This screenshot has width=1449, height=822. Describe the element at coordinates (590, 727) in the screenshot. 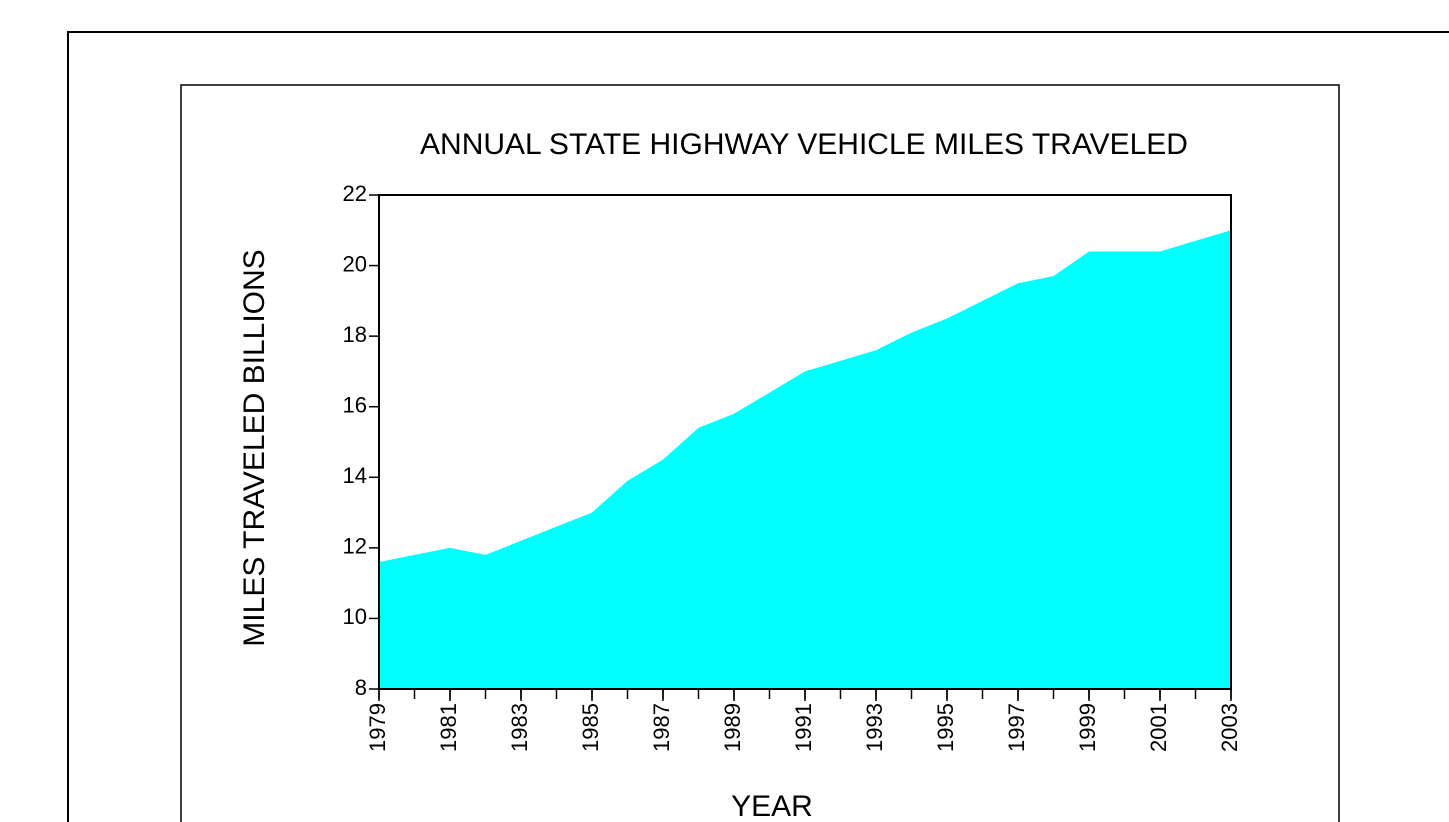

I see `x-tick-label: 1985` at that location.